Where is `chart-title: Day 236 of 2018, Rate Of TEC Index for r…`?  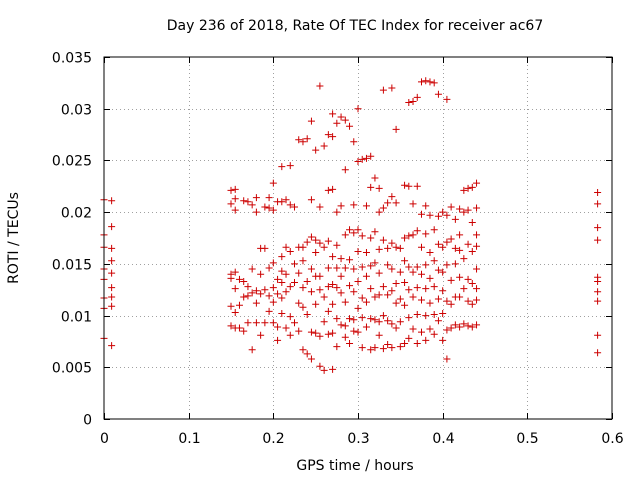
chart-title: Day 236 of 2018, Rate Of TEC Index for r… is located at coordinates (355, 26).